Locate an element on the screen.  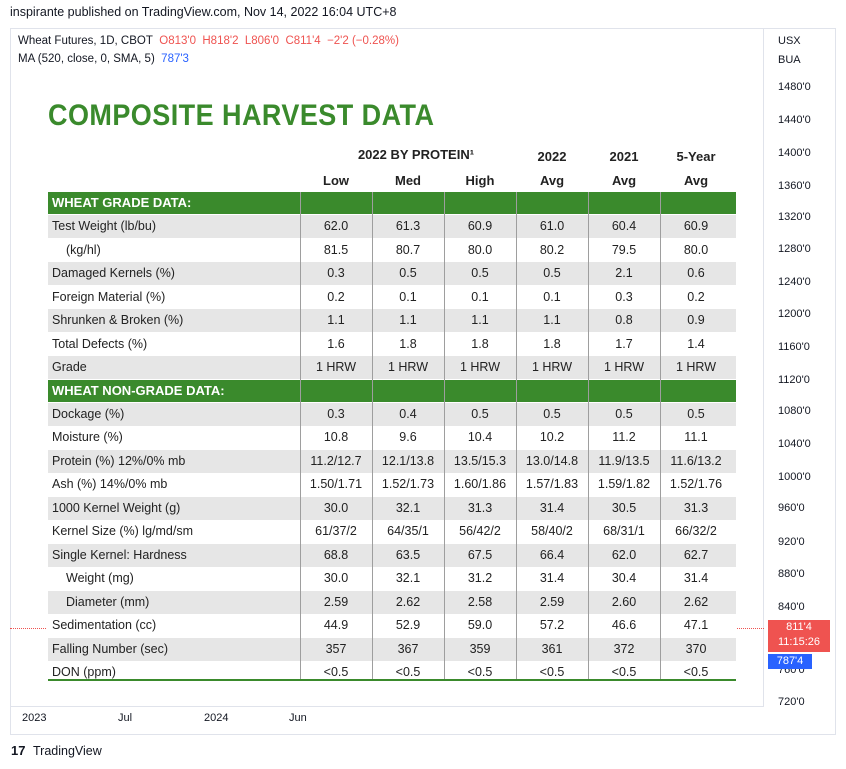
table-cell: 30.4 is located at coordinates (624, 578).